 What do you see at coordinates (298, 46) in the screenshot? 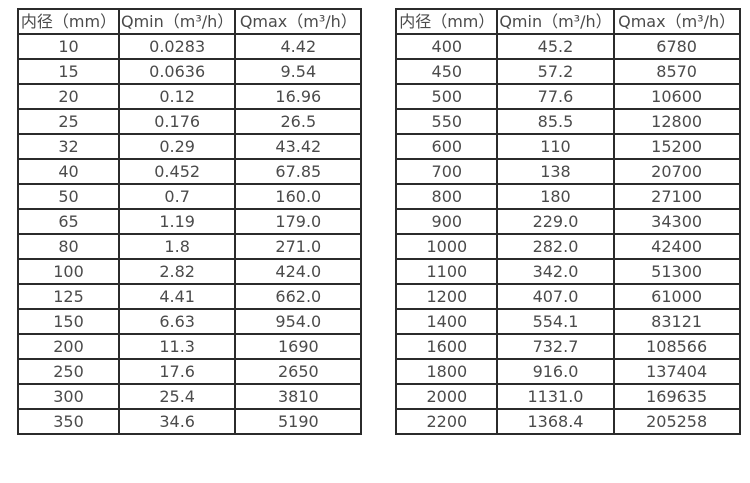
I see `table-cell: 4.42` at bounding box center [298, 46].